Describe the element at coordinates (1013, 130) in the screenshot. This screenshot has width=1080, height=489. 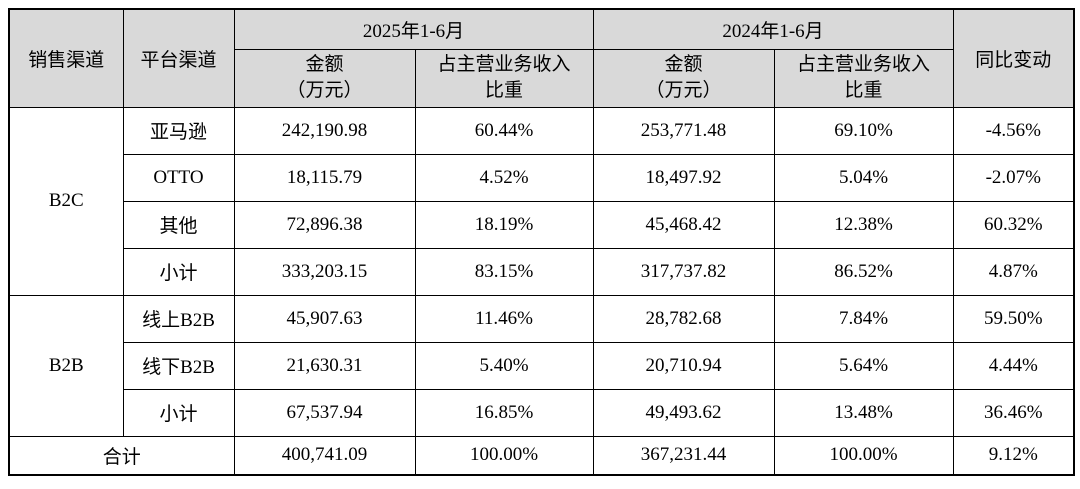
I see `yoy-cell: -4.56%` at that location.